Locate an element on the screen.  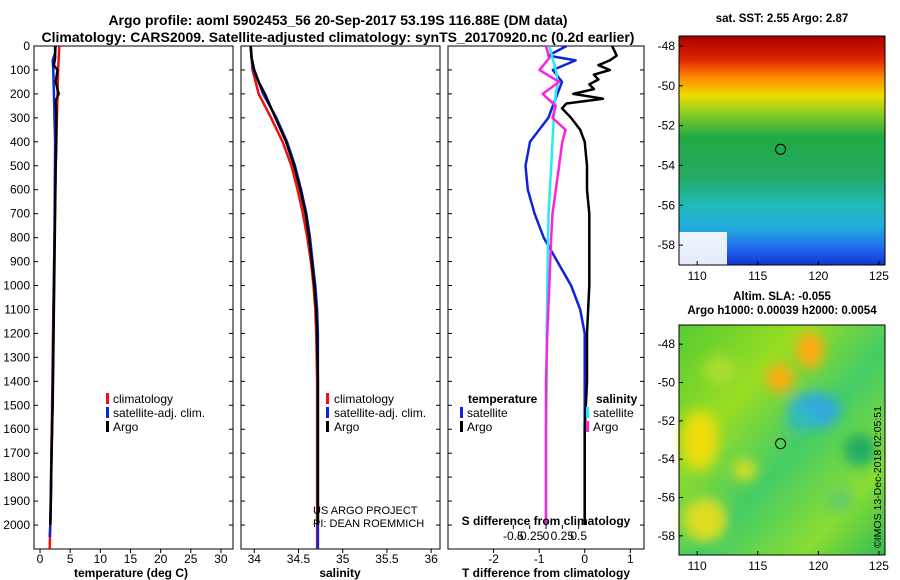
series-line-satellite-t- is located at coordinates (555, 284).